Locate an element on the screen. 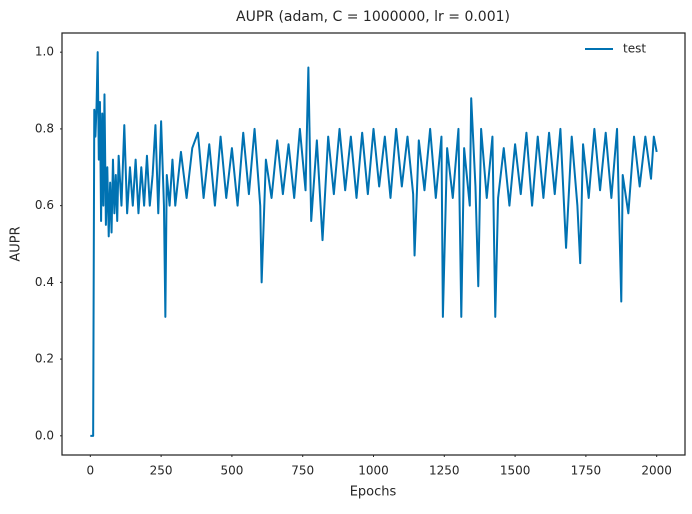  y-tick-label: 0.4 is located at coordinates (44, 282).